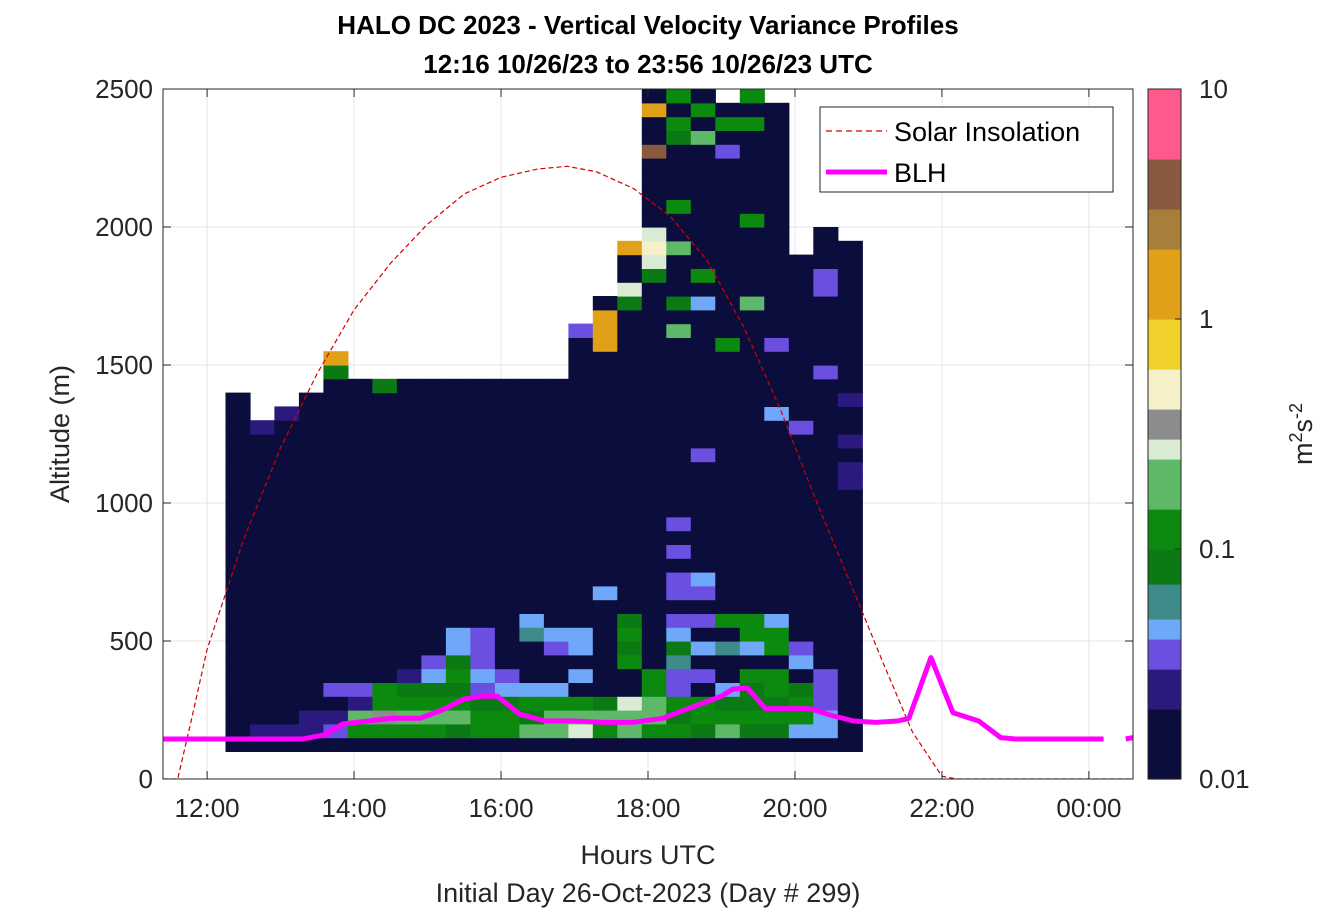 The width and height of the screenshot is (1343, 911). I want to click on series-line-blh, so click(633, 698).